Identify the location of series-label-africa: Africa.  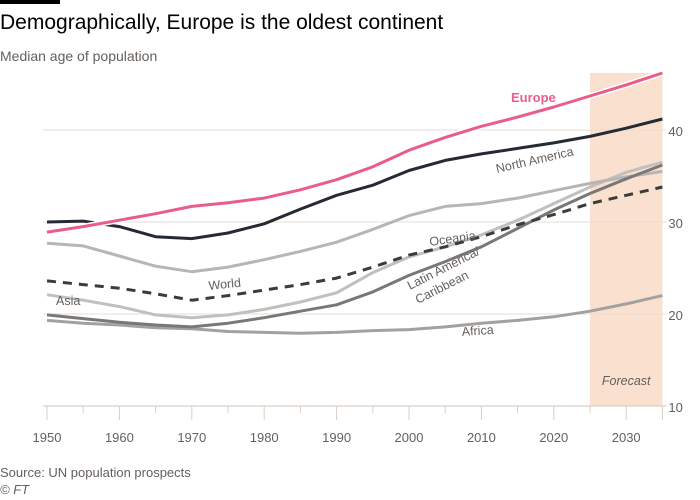
(477, 331).